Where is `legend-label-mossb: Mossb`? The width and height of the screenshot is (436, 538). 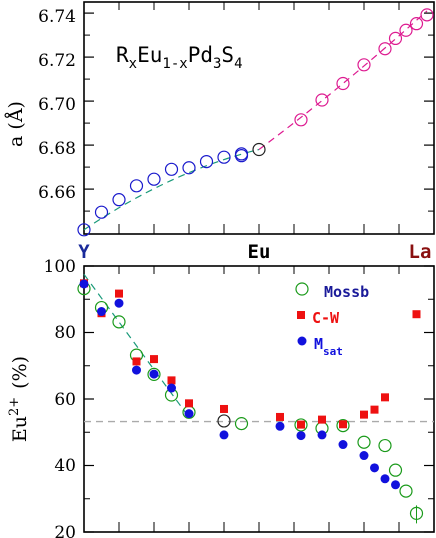 legend-label-mossb: Mossb is located at coordinates (346, 292).